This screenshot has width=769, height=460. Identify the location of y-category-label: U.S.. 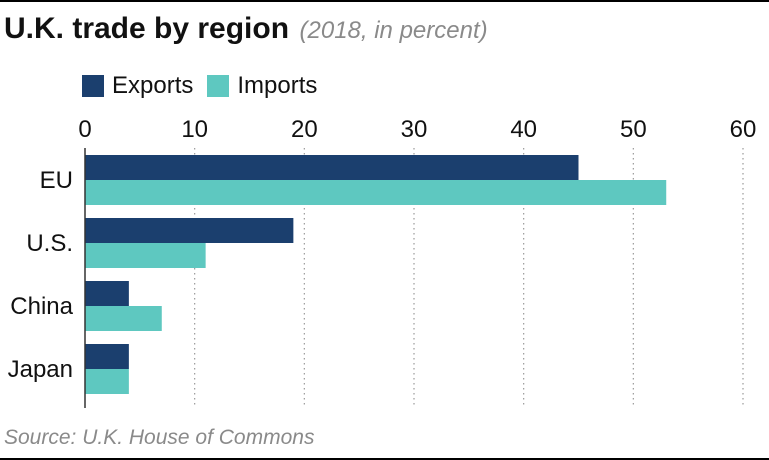
(49, 243).